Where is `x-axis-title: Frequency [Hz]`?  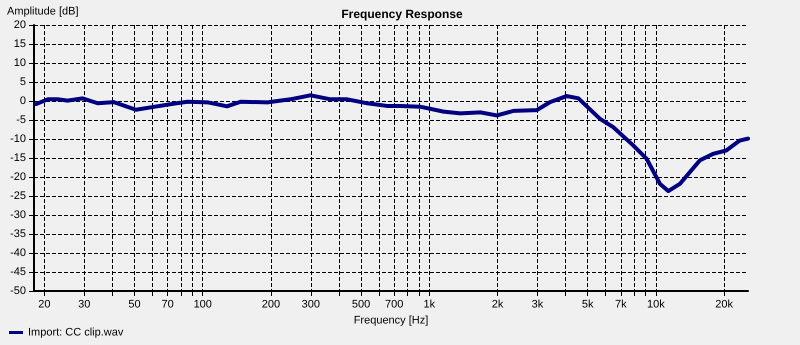 x-axis-title: Frequency [Hz] is located at coordinates (391, 320).